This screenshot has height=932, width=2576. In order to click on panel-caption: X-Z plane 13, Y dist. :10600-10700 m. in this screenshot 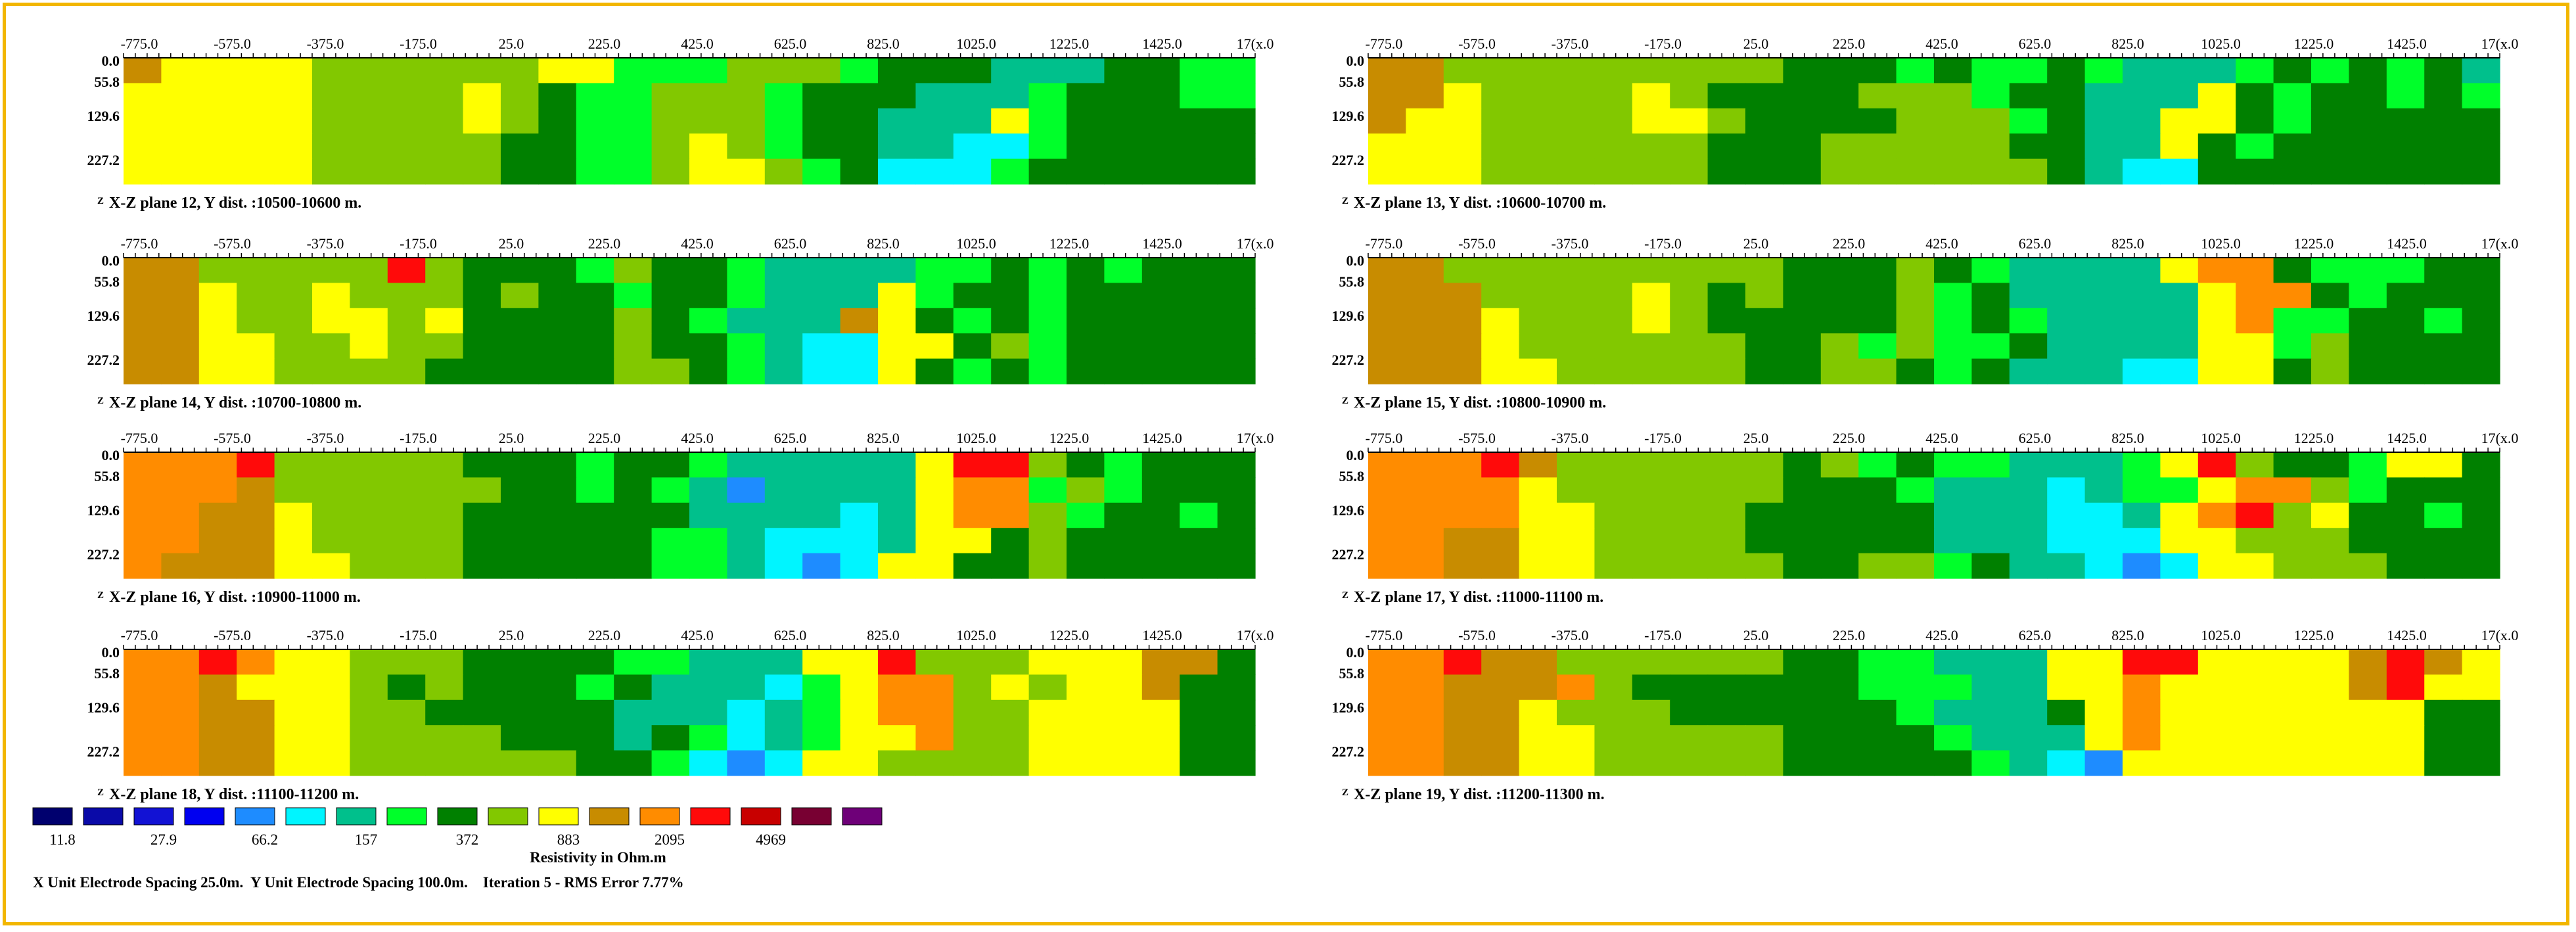, I will do `click(1480, 203)`.